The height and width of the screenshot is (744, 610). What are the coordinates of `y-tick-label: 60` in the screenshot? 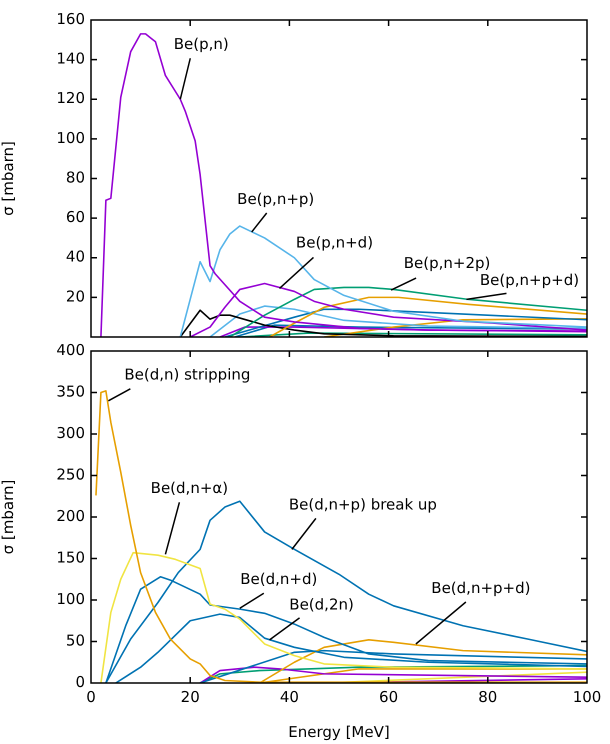 It's located at (75, 217).